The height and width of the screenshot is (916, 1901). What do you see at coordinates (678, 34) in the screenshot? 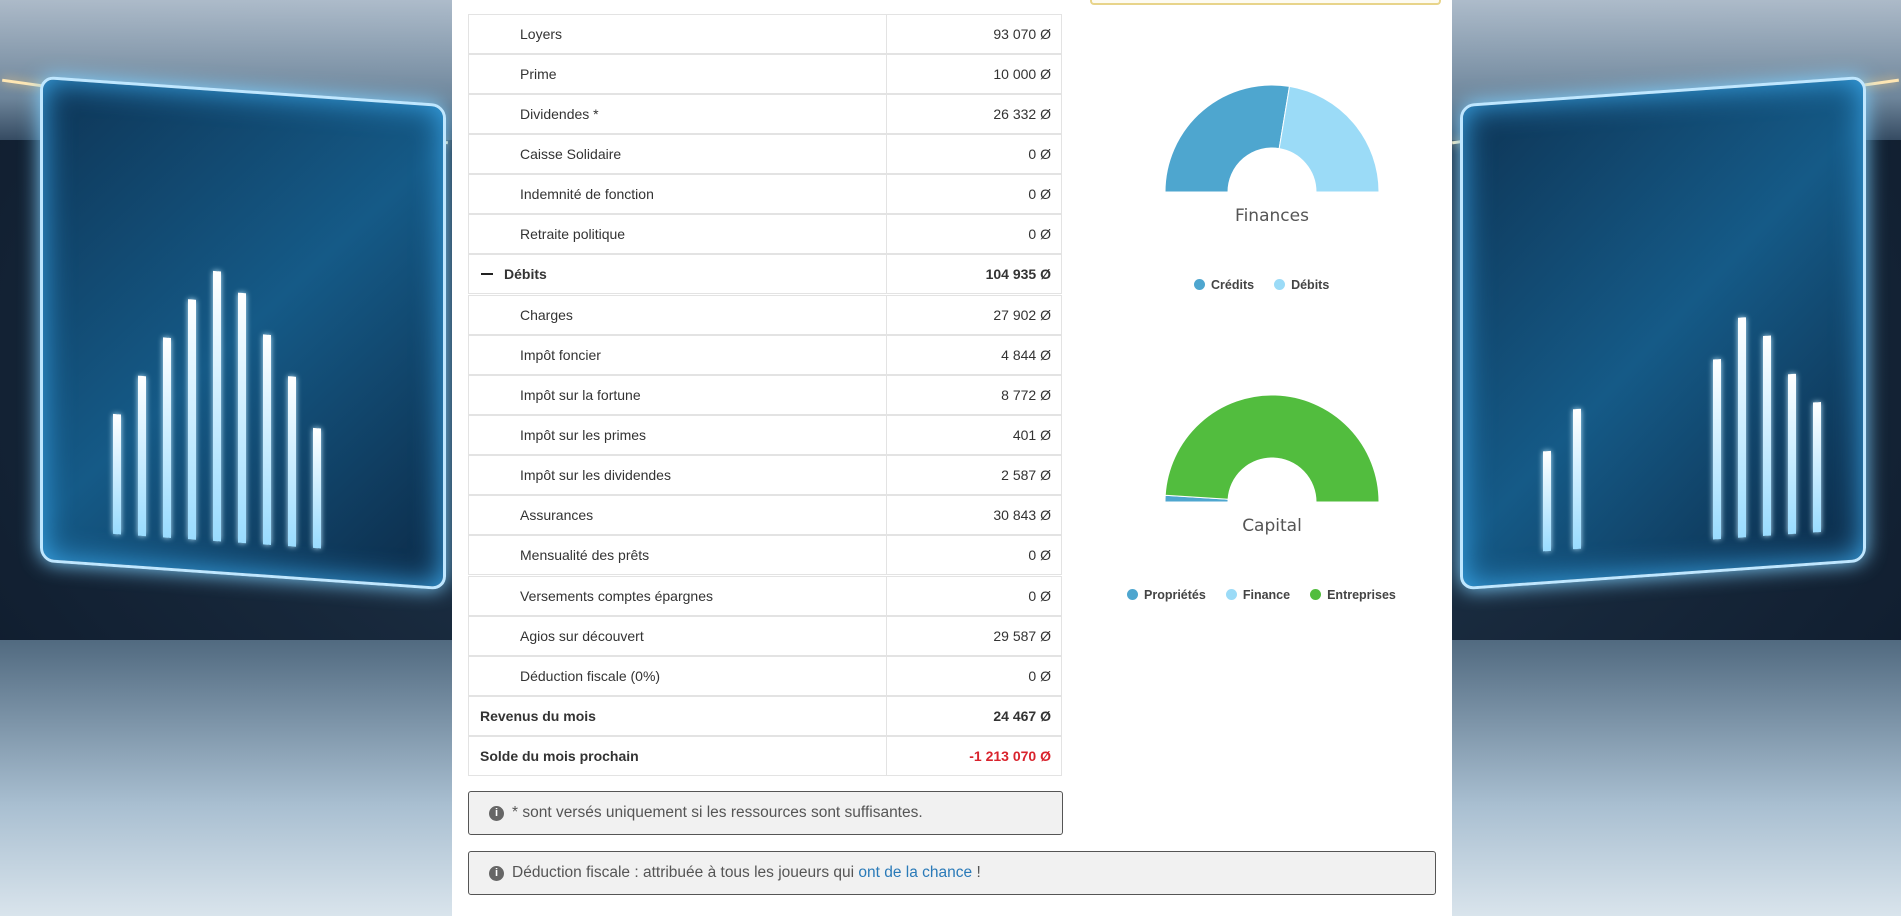
I see `row-label: Loyers` at bounding box center [678, 34].